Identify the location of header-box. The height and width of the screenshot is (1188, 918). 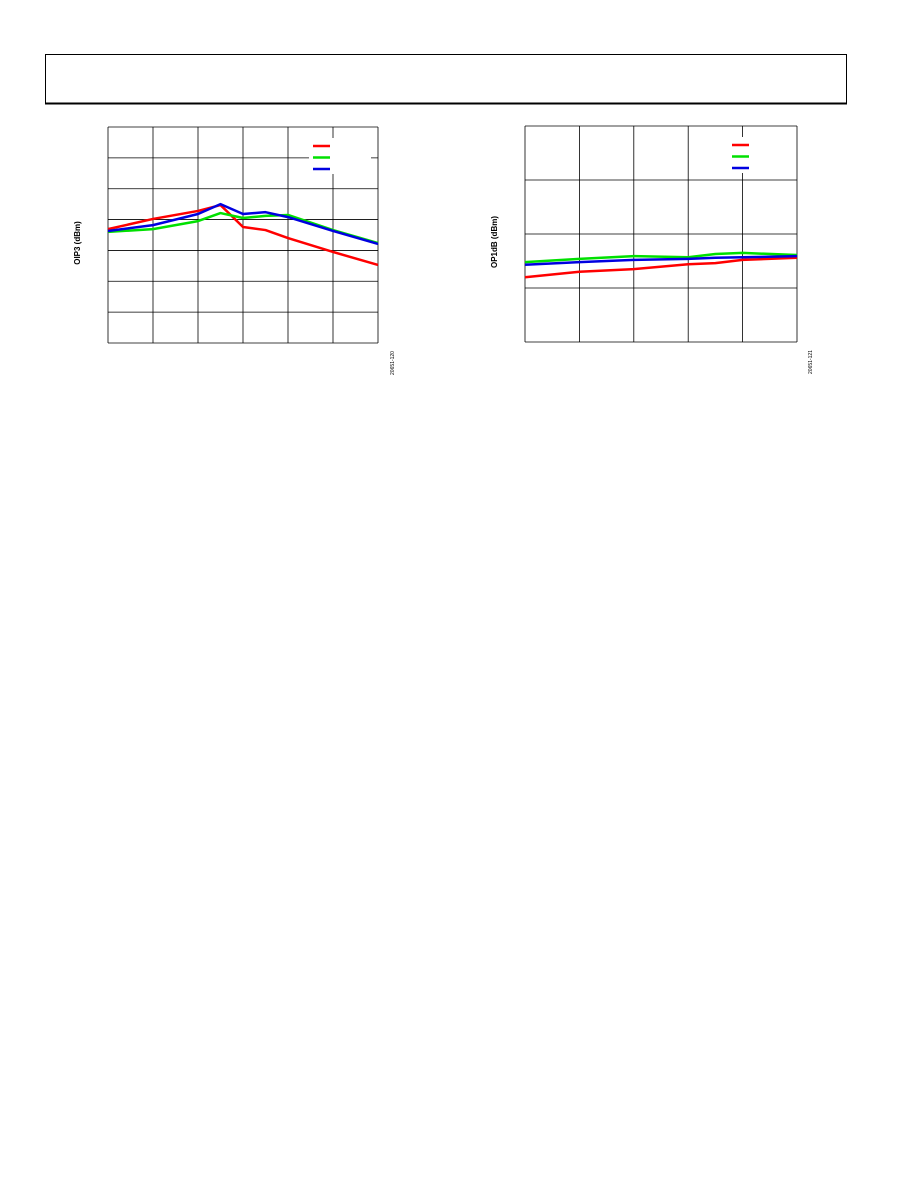
(446, 79).